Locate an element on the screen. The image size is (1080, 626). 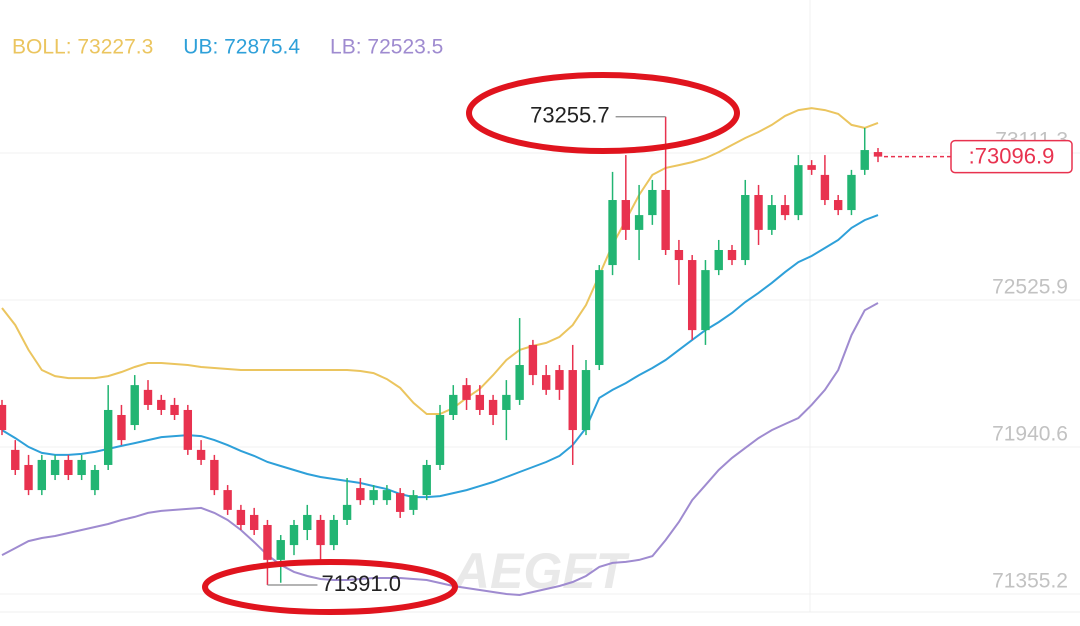
last-price-label: :73096.9 is located at coordinates (1012, 155).